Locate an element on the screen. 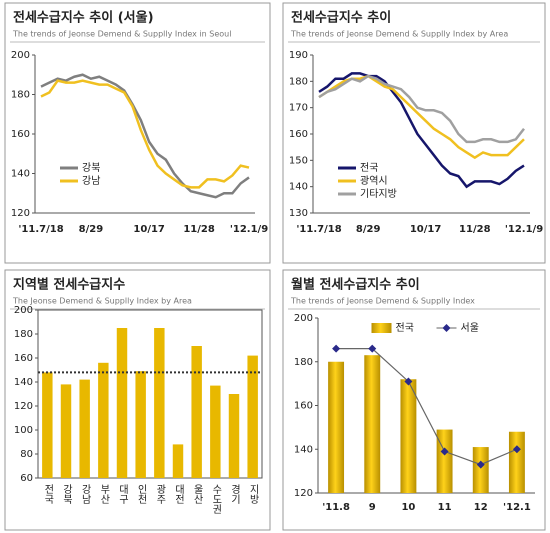 The image size is (550, 533). x-tick-label: 강북 is located at coordinates (67, 494).